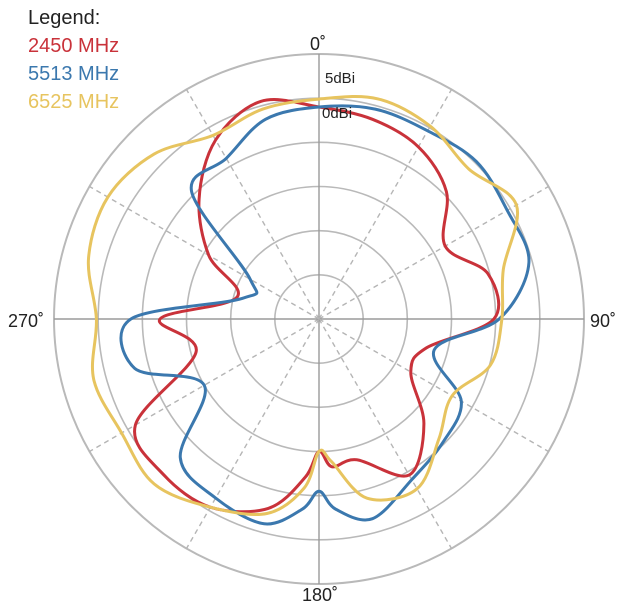  I want to click on ring-label-0dbi: 0dBi, so click(337, 113).